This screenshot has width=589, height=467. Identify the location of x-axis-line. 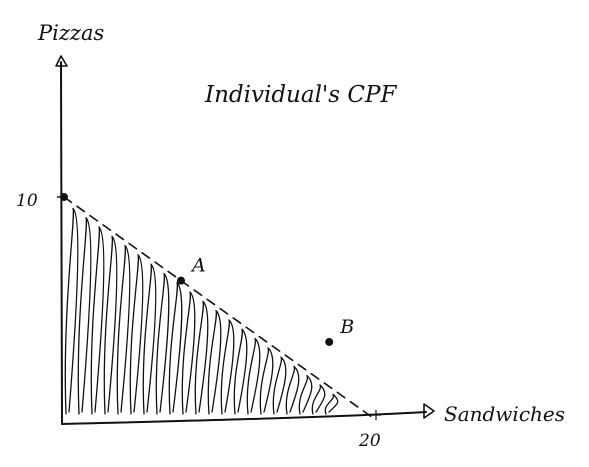
(244, 418).